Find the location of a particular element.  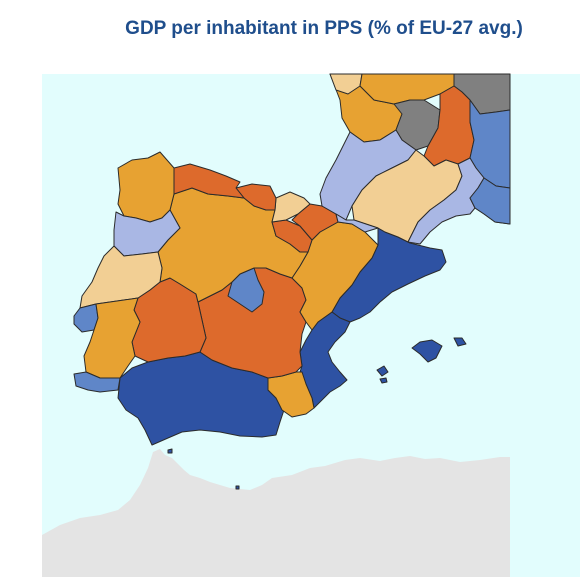

region-cantabria is located at coordinates (256, 197).